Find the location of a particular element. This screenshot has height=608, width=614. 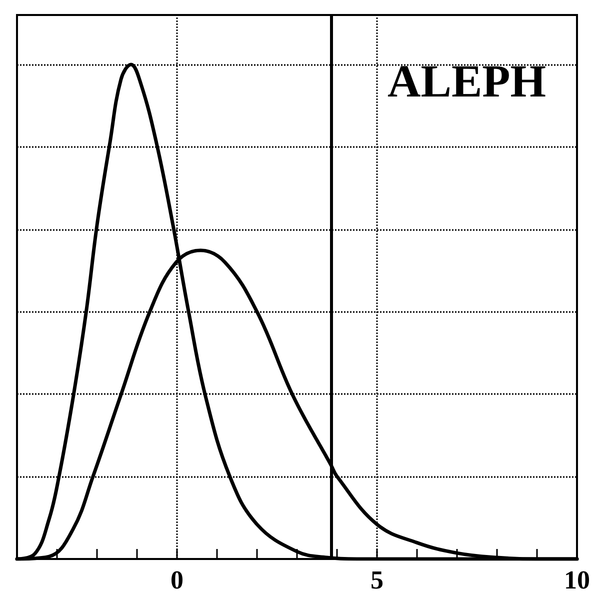

annotation: ALEPH is located at coordinates (467, 81).